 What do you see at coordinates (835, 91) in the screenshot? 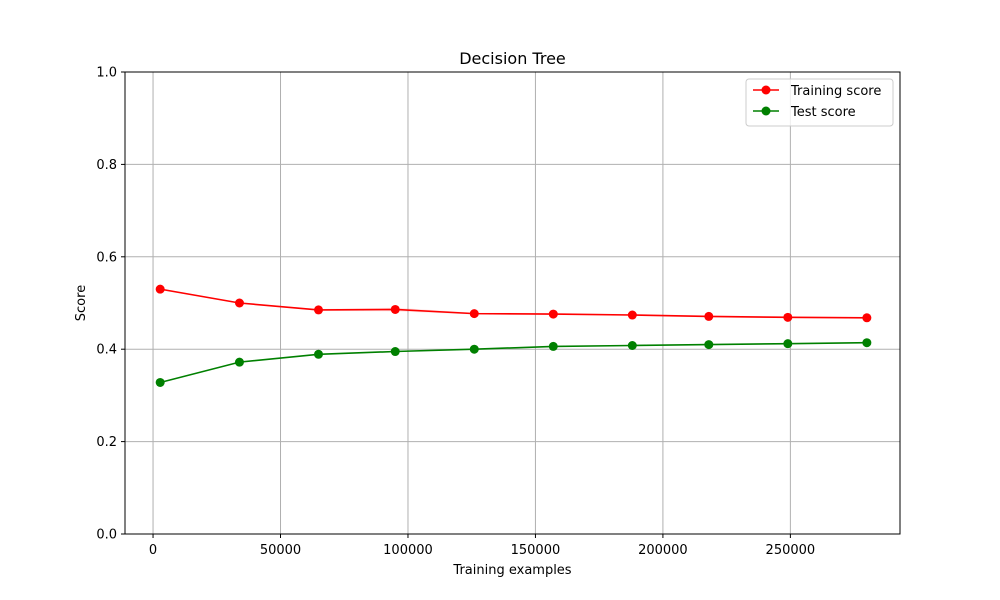
I see `legend-label-training: Training score` at bounding box center [835, 91].